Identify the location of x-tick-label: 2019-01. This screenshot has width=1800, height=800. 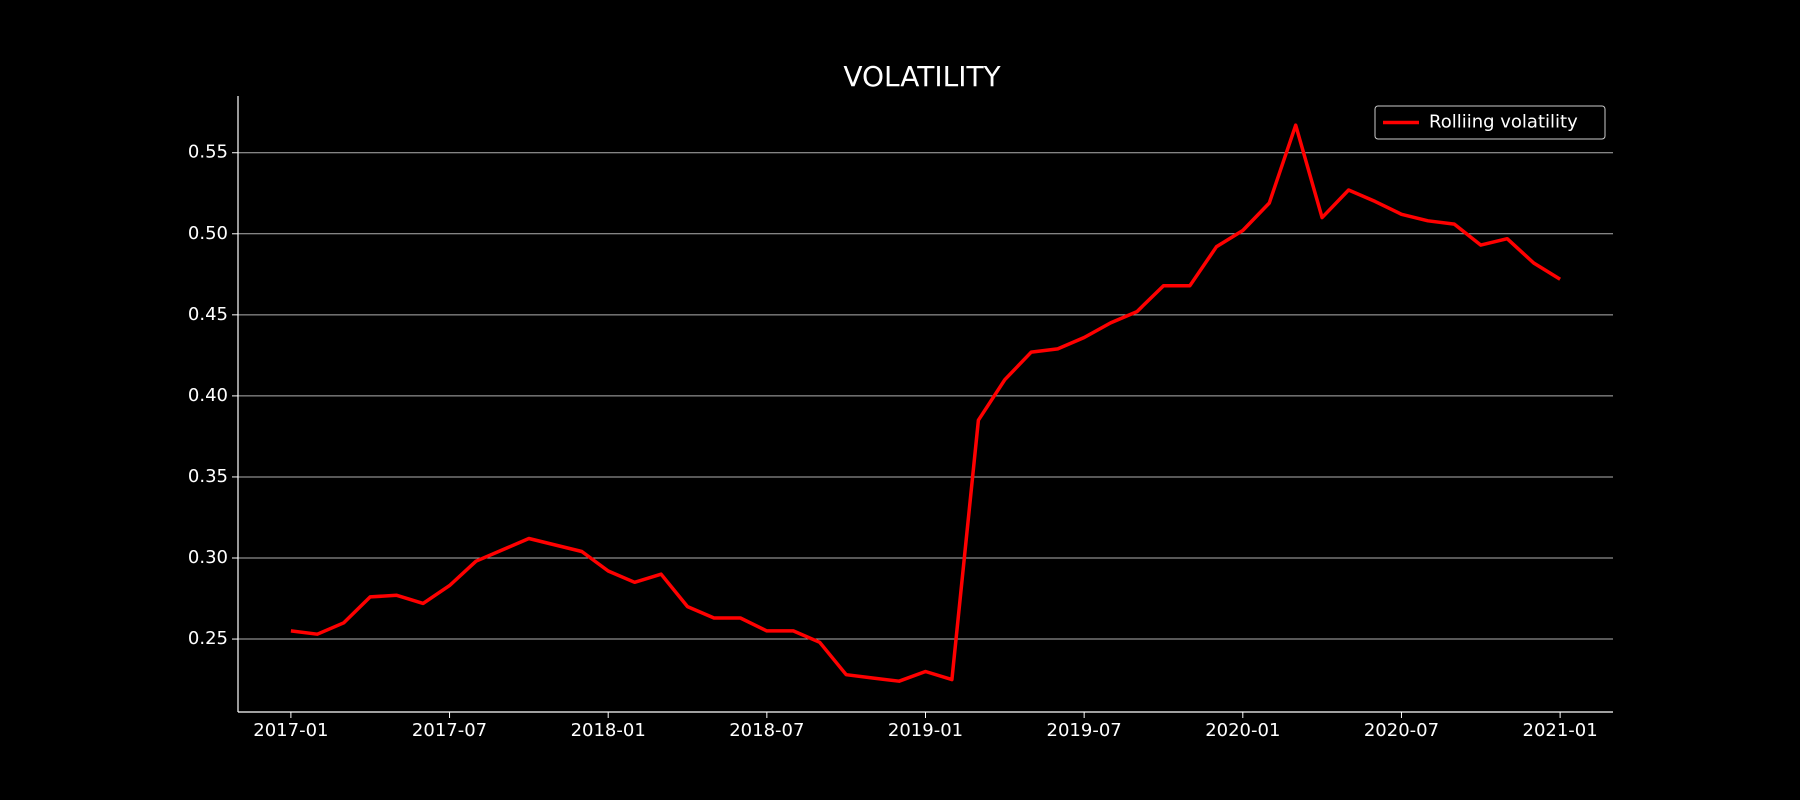
(925, 730).